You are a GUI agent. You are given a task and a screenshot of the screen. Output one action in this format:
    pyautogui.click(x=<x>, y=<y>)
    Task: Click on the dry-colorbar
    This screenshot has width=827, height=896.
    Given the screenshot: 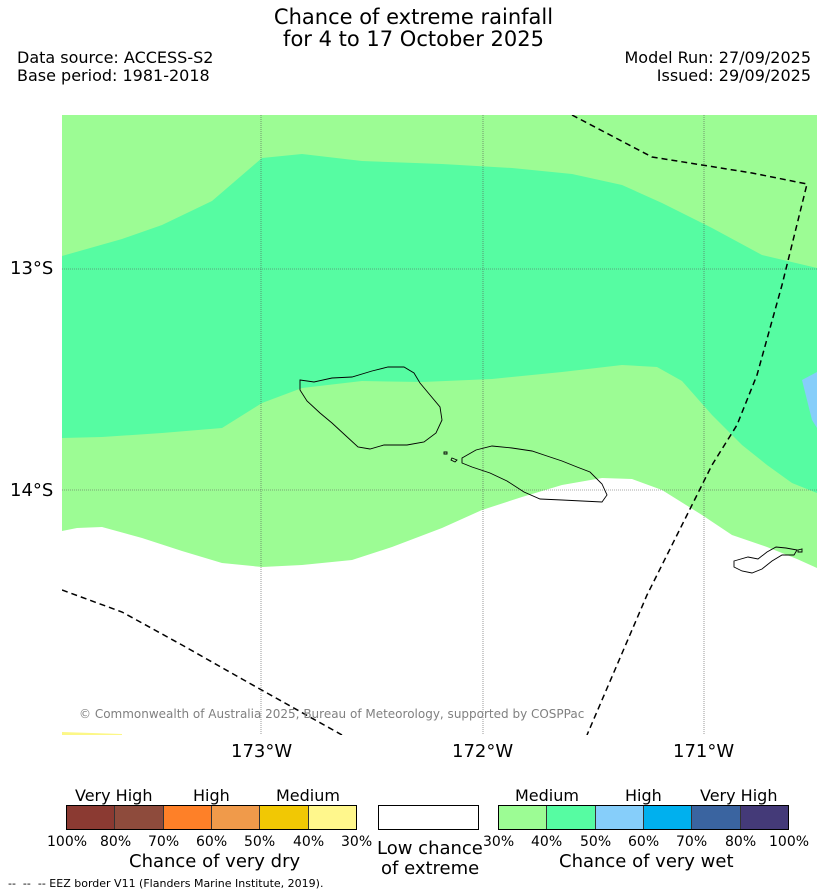 What is the action you would take?
    pyautogui.click(x=211, y=817)
    